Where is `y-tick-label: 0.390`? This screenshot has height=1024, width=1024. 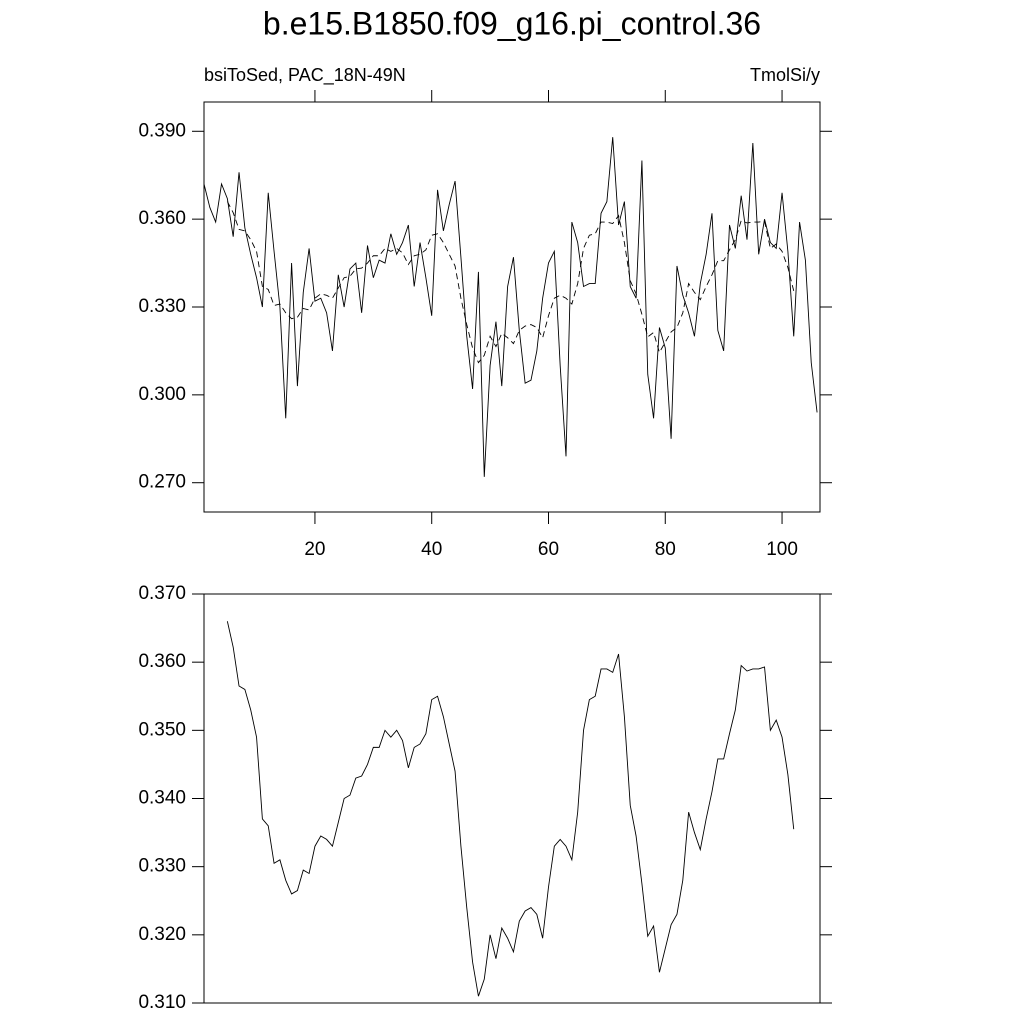
y-tick-label: 0.390 is located at coordinates (162, 130).